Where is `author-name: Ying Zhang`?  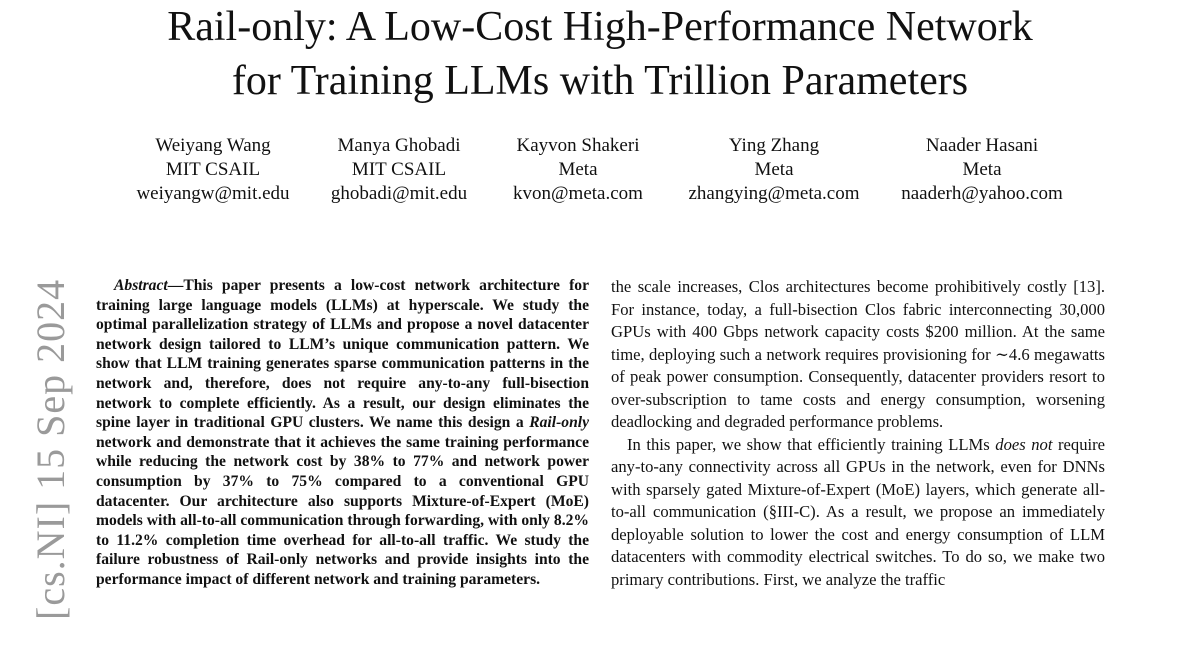
author-name: Ying Zhang is located at coordinates (774, 145).